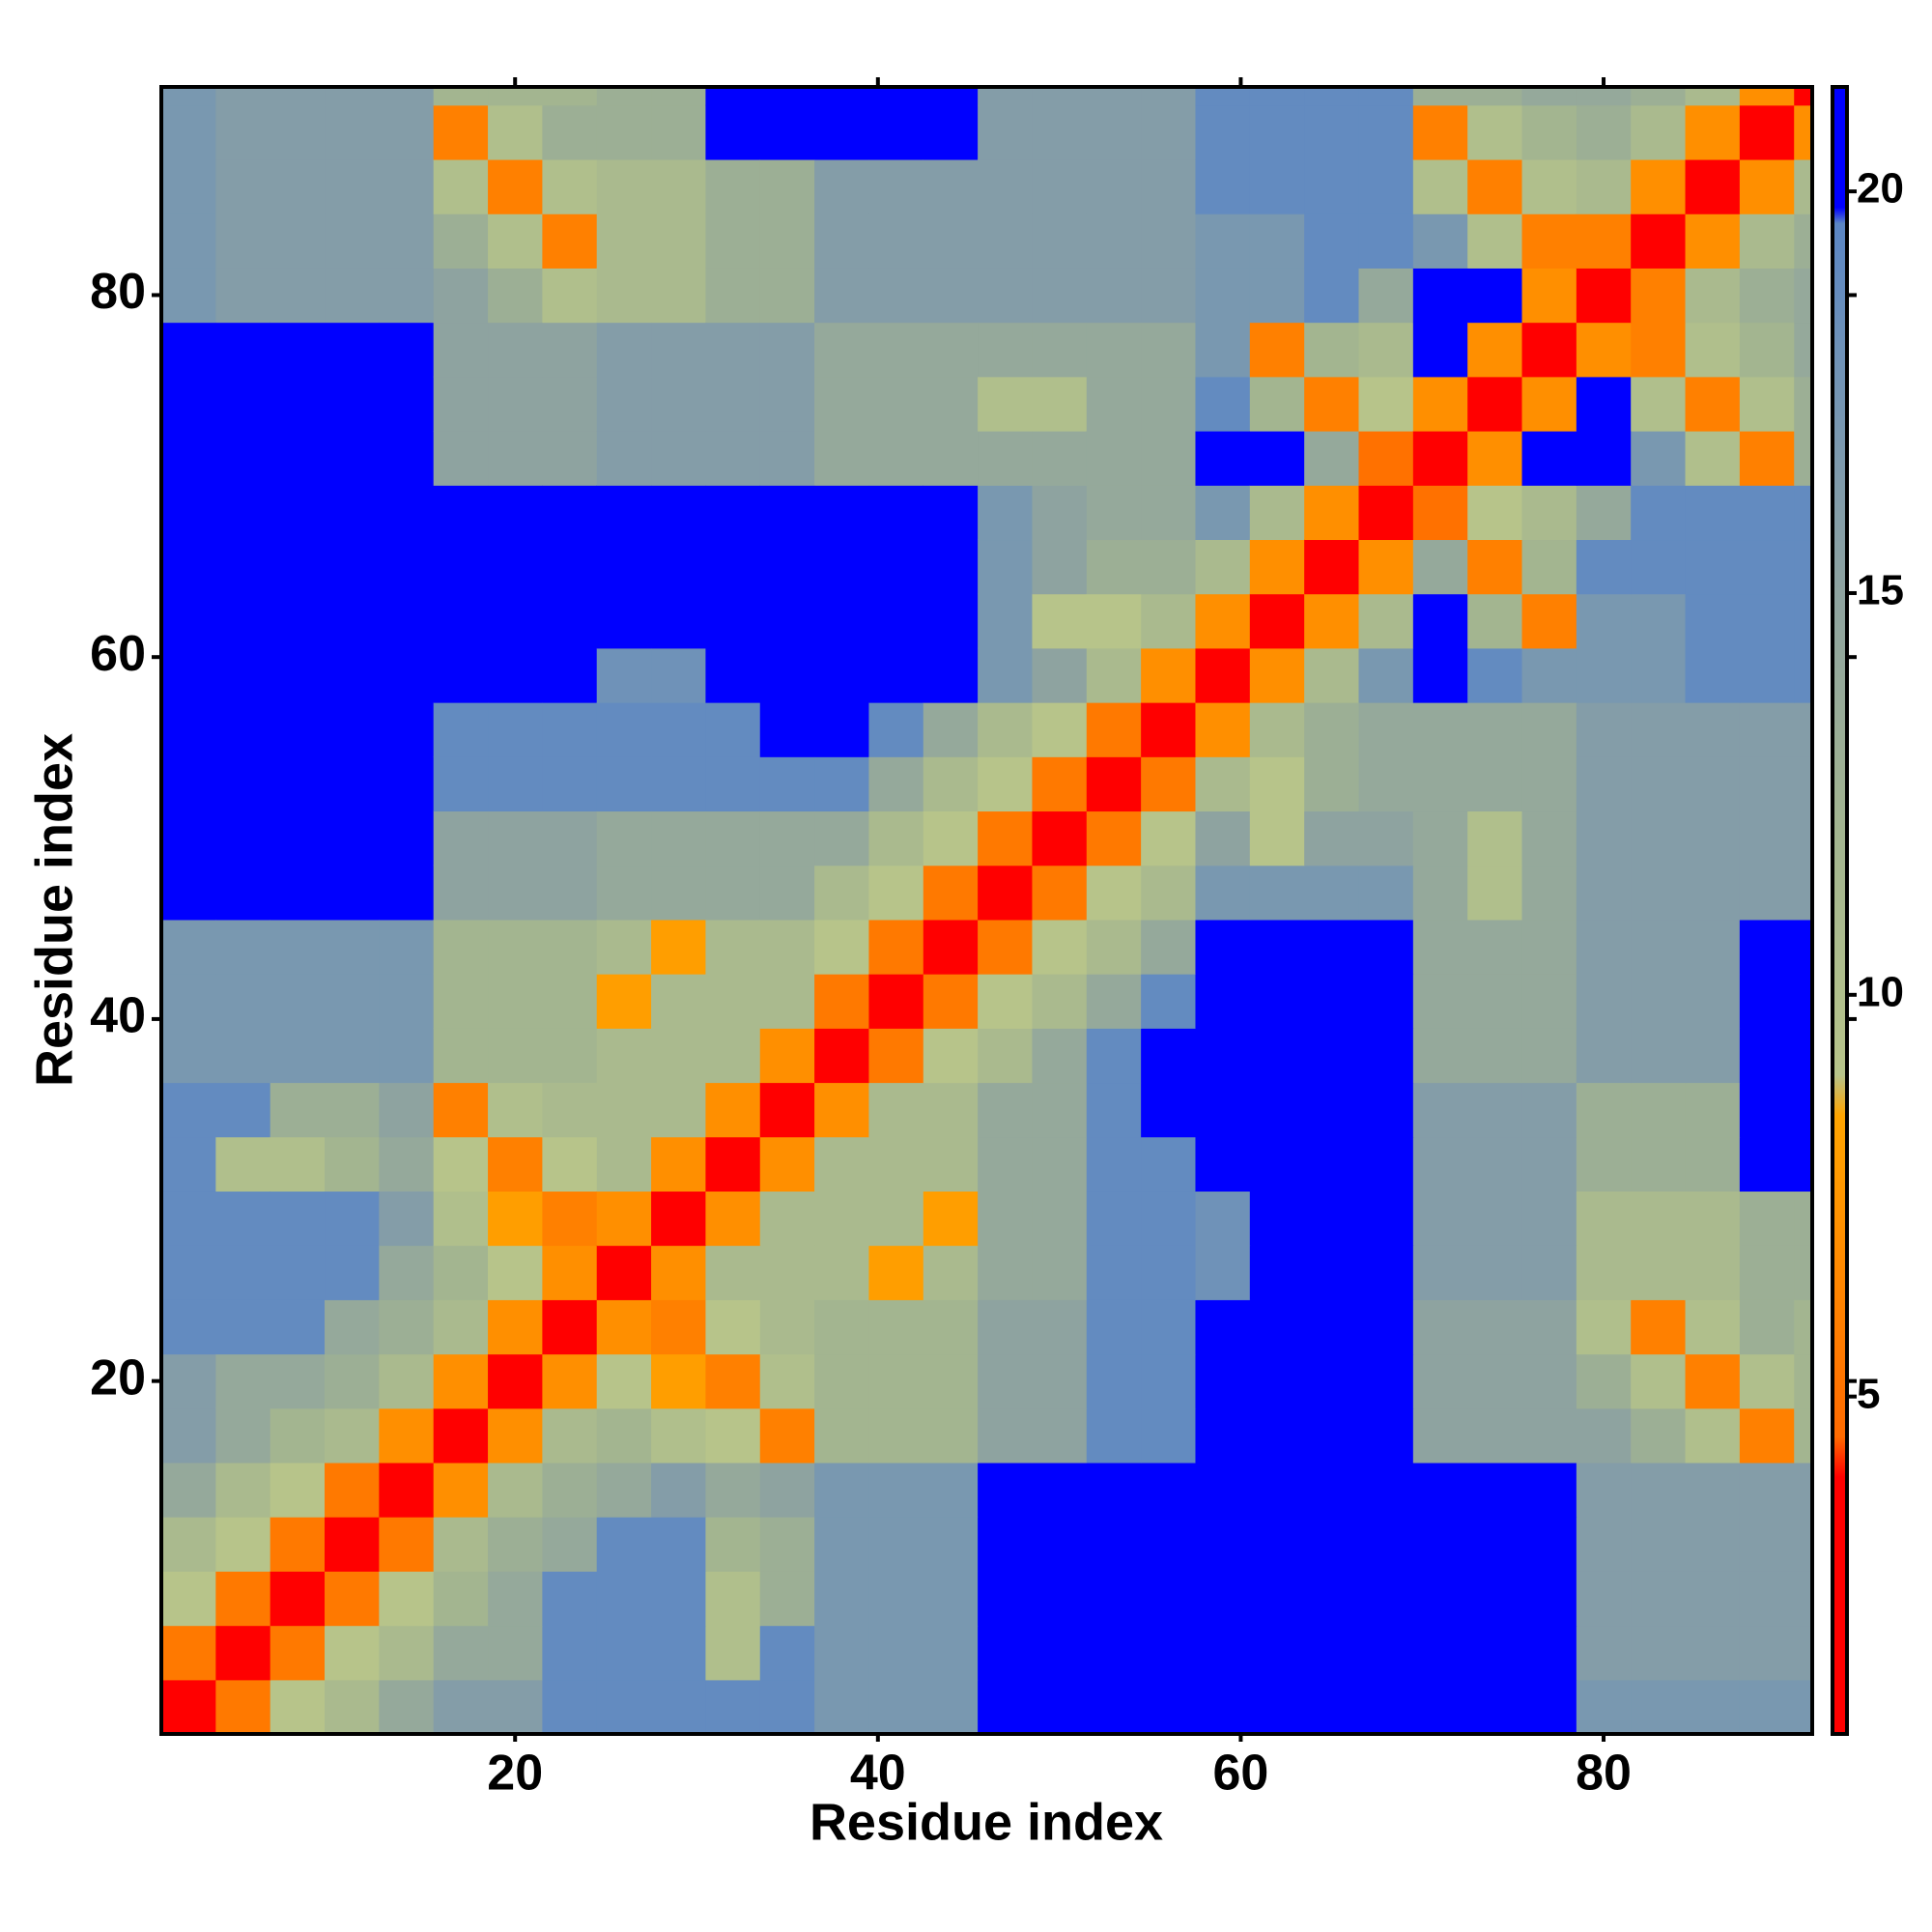 This screenshot has width=1932, height=1932. What do you see at coordinates (1880, 590) in the screenshot?
I see `colorbar-tick-label: 15` at bounding box center [1880, 590].